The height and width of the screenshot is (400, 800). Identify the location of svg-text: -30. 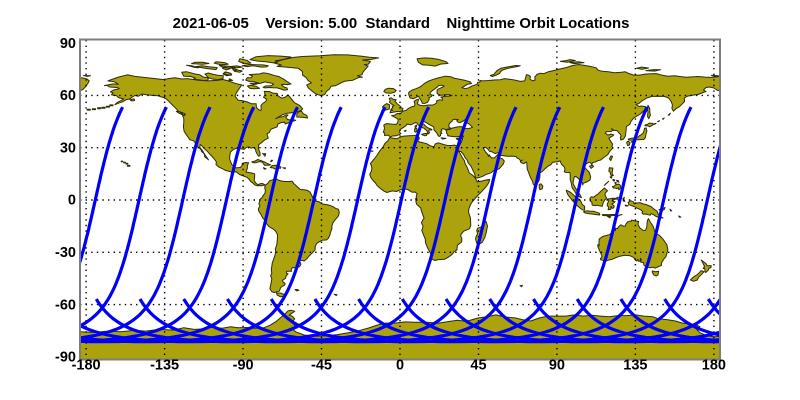
(65, 253).